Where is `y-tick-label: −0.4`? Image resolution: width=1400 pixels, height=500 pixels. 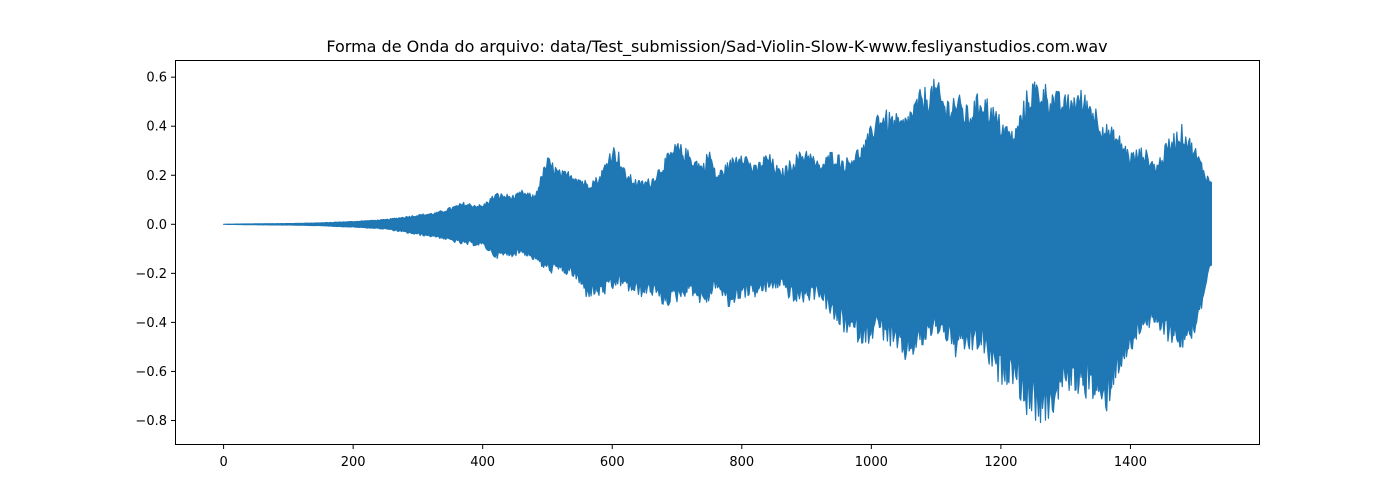
y-tick-label: −0.4 is located at coordinates (151, 323).